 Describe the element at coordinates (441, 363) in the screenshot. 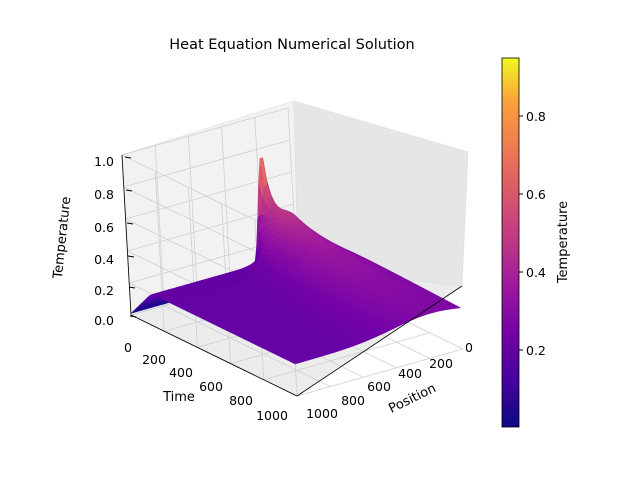

I see `x-tick-label: 200` at that location.